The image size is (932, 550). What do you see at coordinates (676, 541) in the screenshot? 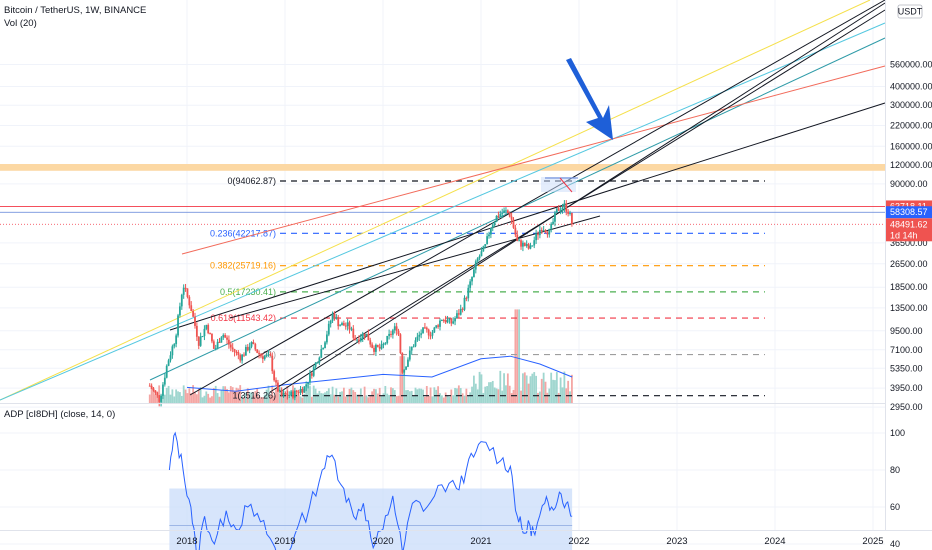
I see `time-tick-label: 2023` at bounding box center [676, 541].